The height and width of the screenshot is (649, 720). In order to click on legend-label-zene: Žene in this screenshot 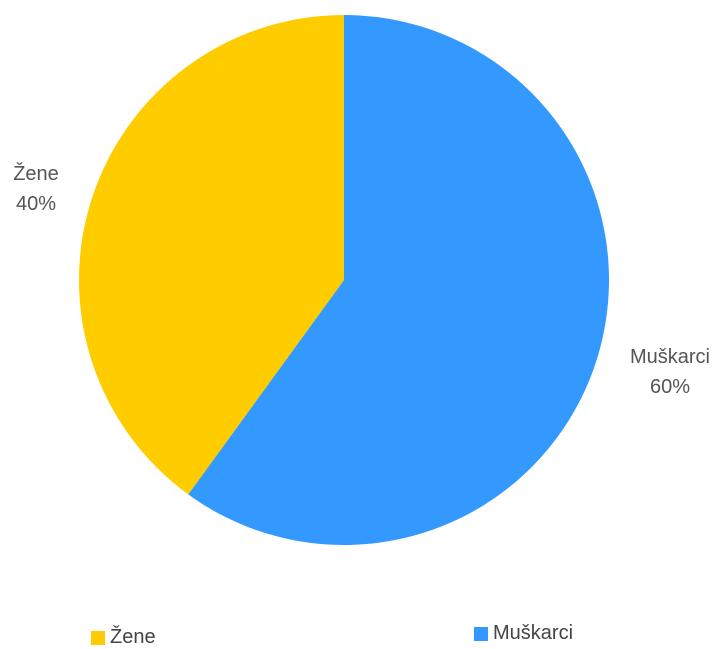, I will do `click(133, 637)`.